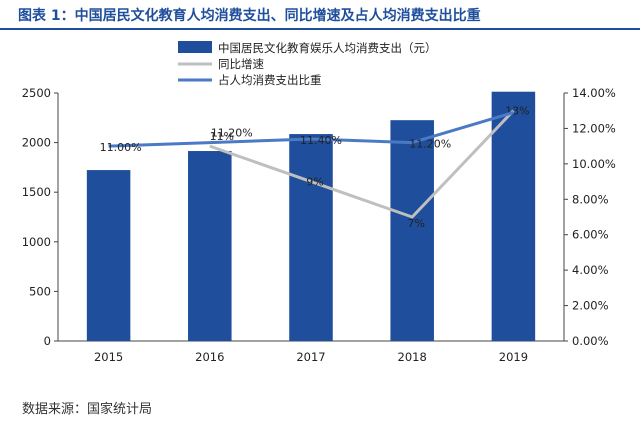 Image resolution: width=640 pixels, height=426 pixels. What do you see at coordinates (594, 164) in the screenshot?
I see `right-tick-label: 10.00%` at bounding box center [594, 164].